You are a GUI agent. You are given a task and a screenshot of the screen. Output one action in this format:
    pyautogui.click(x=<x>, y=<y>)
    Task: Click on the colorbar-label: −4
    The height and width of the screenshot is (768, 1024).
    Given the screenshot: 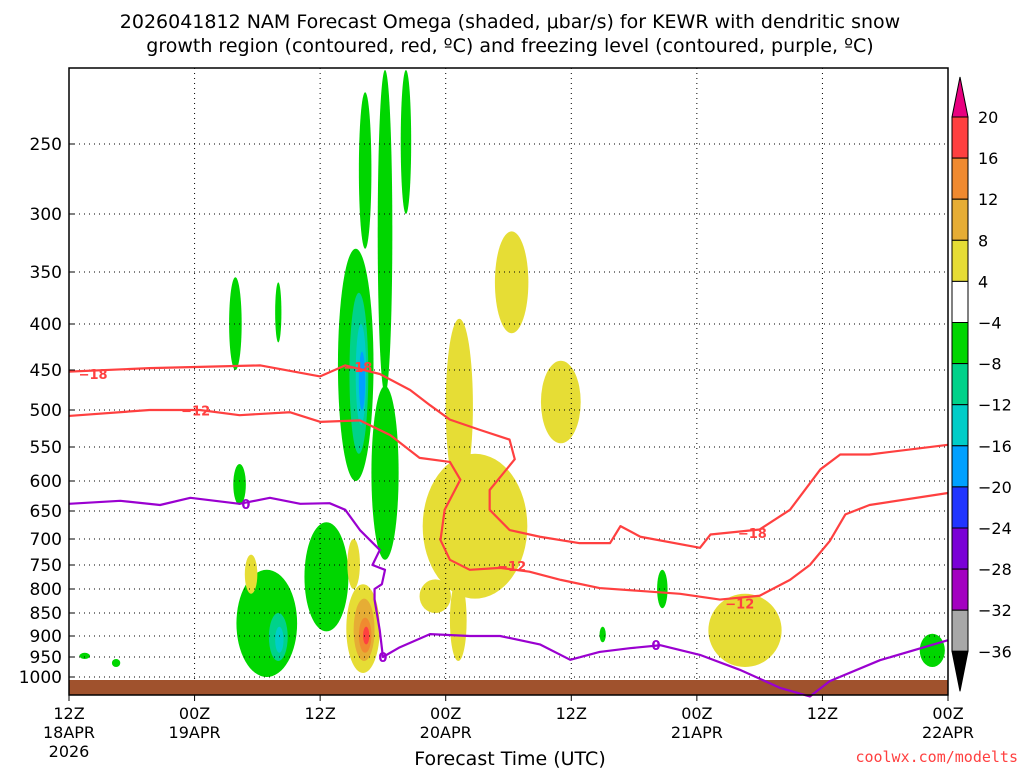 What is the action you would take?
    pyautogui.click(x=990, y=323)
    